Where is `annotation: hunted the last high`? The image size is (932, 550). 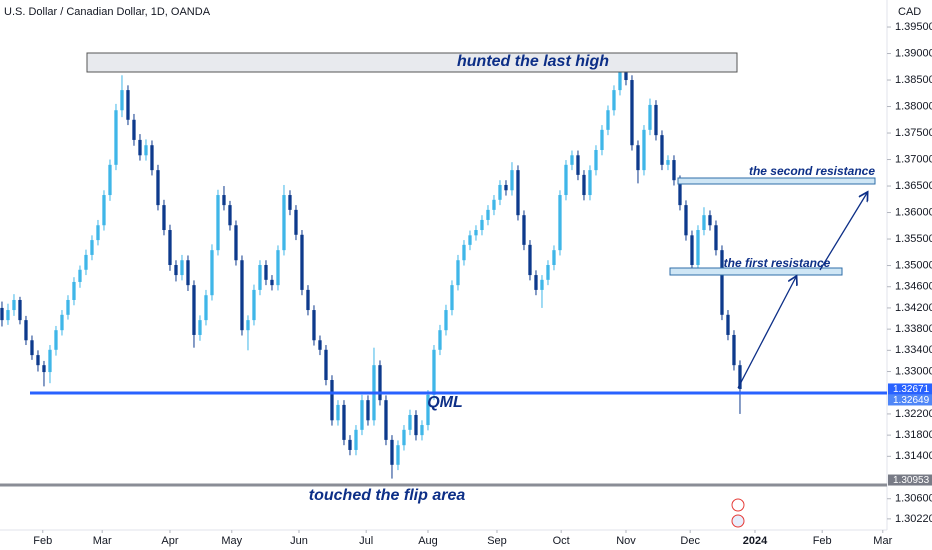 annotation: hunted the last high is located at coordinates (533, 61).